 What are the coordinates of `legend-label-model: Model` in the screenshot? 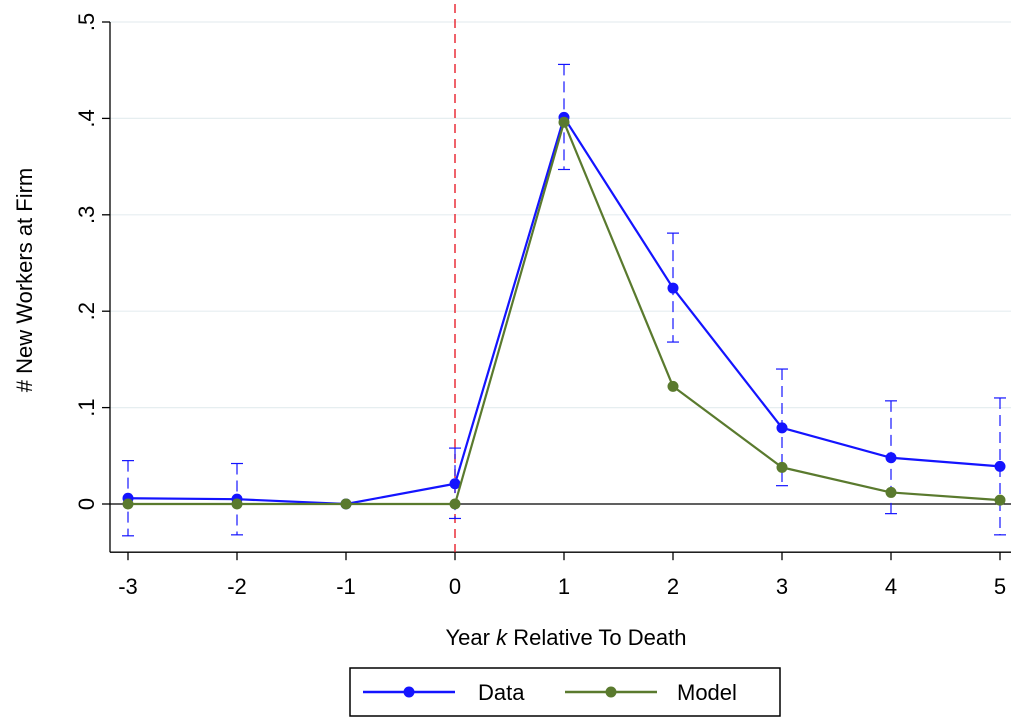 It's located at (707, 692).